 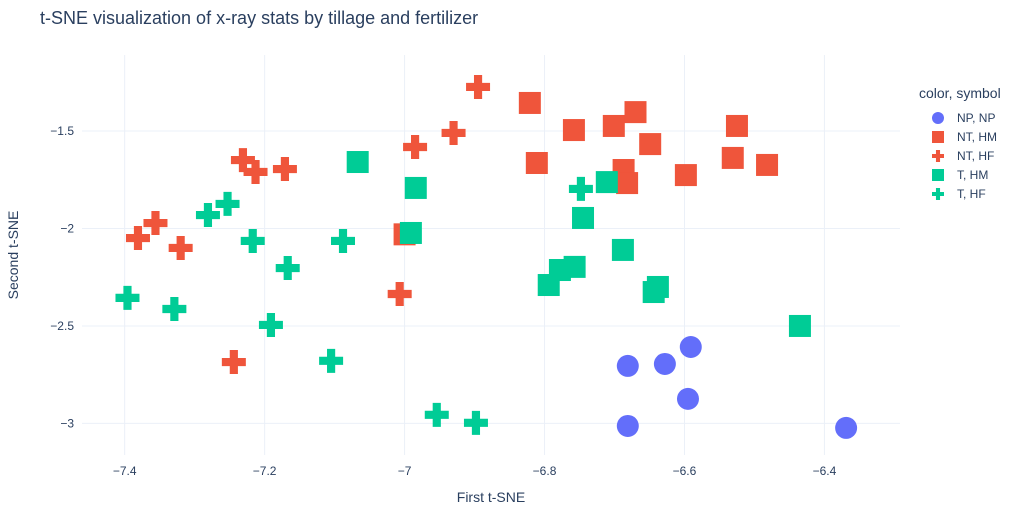 I want to click on x-tick-label: −7, so click(x=405, y=471).